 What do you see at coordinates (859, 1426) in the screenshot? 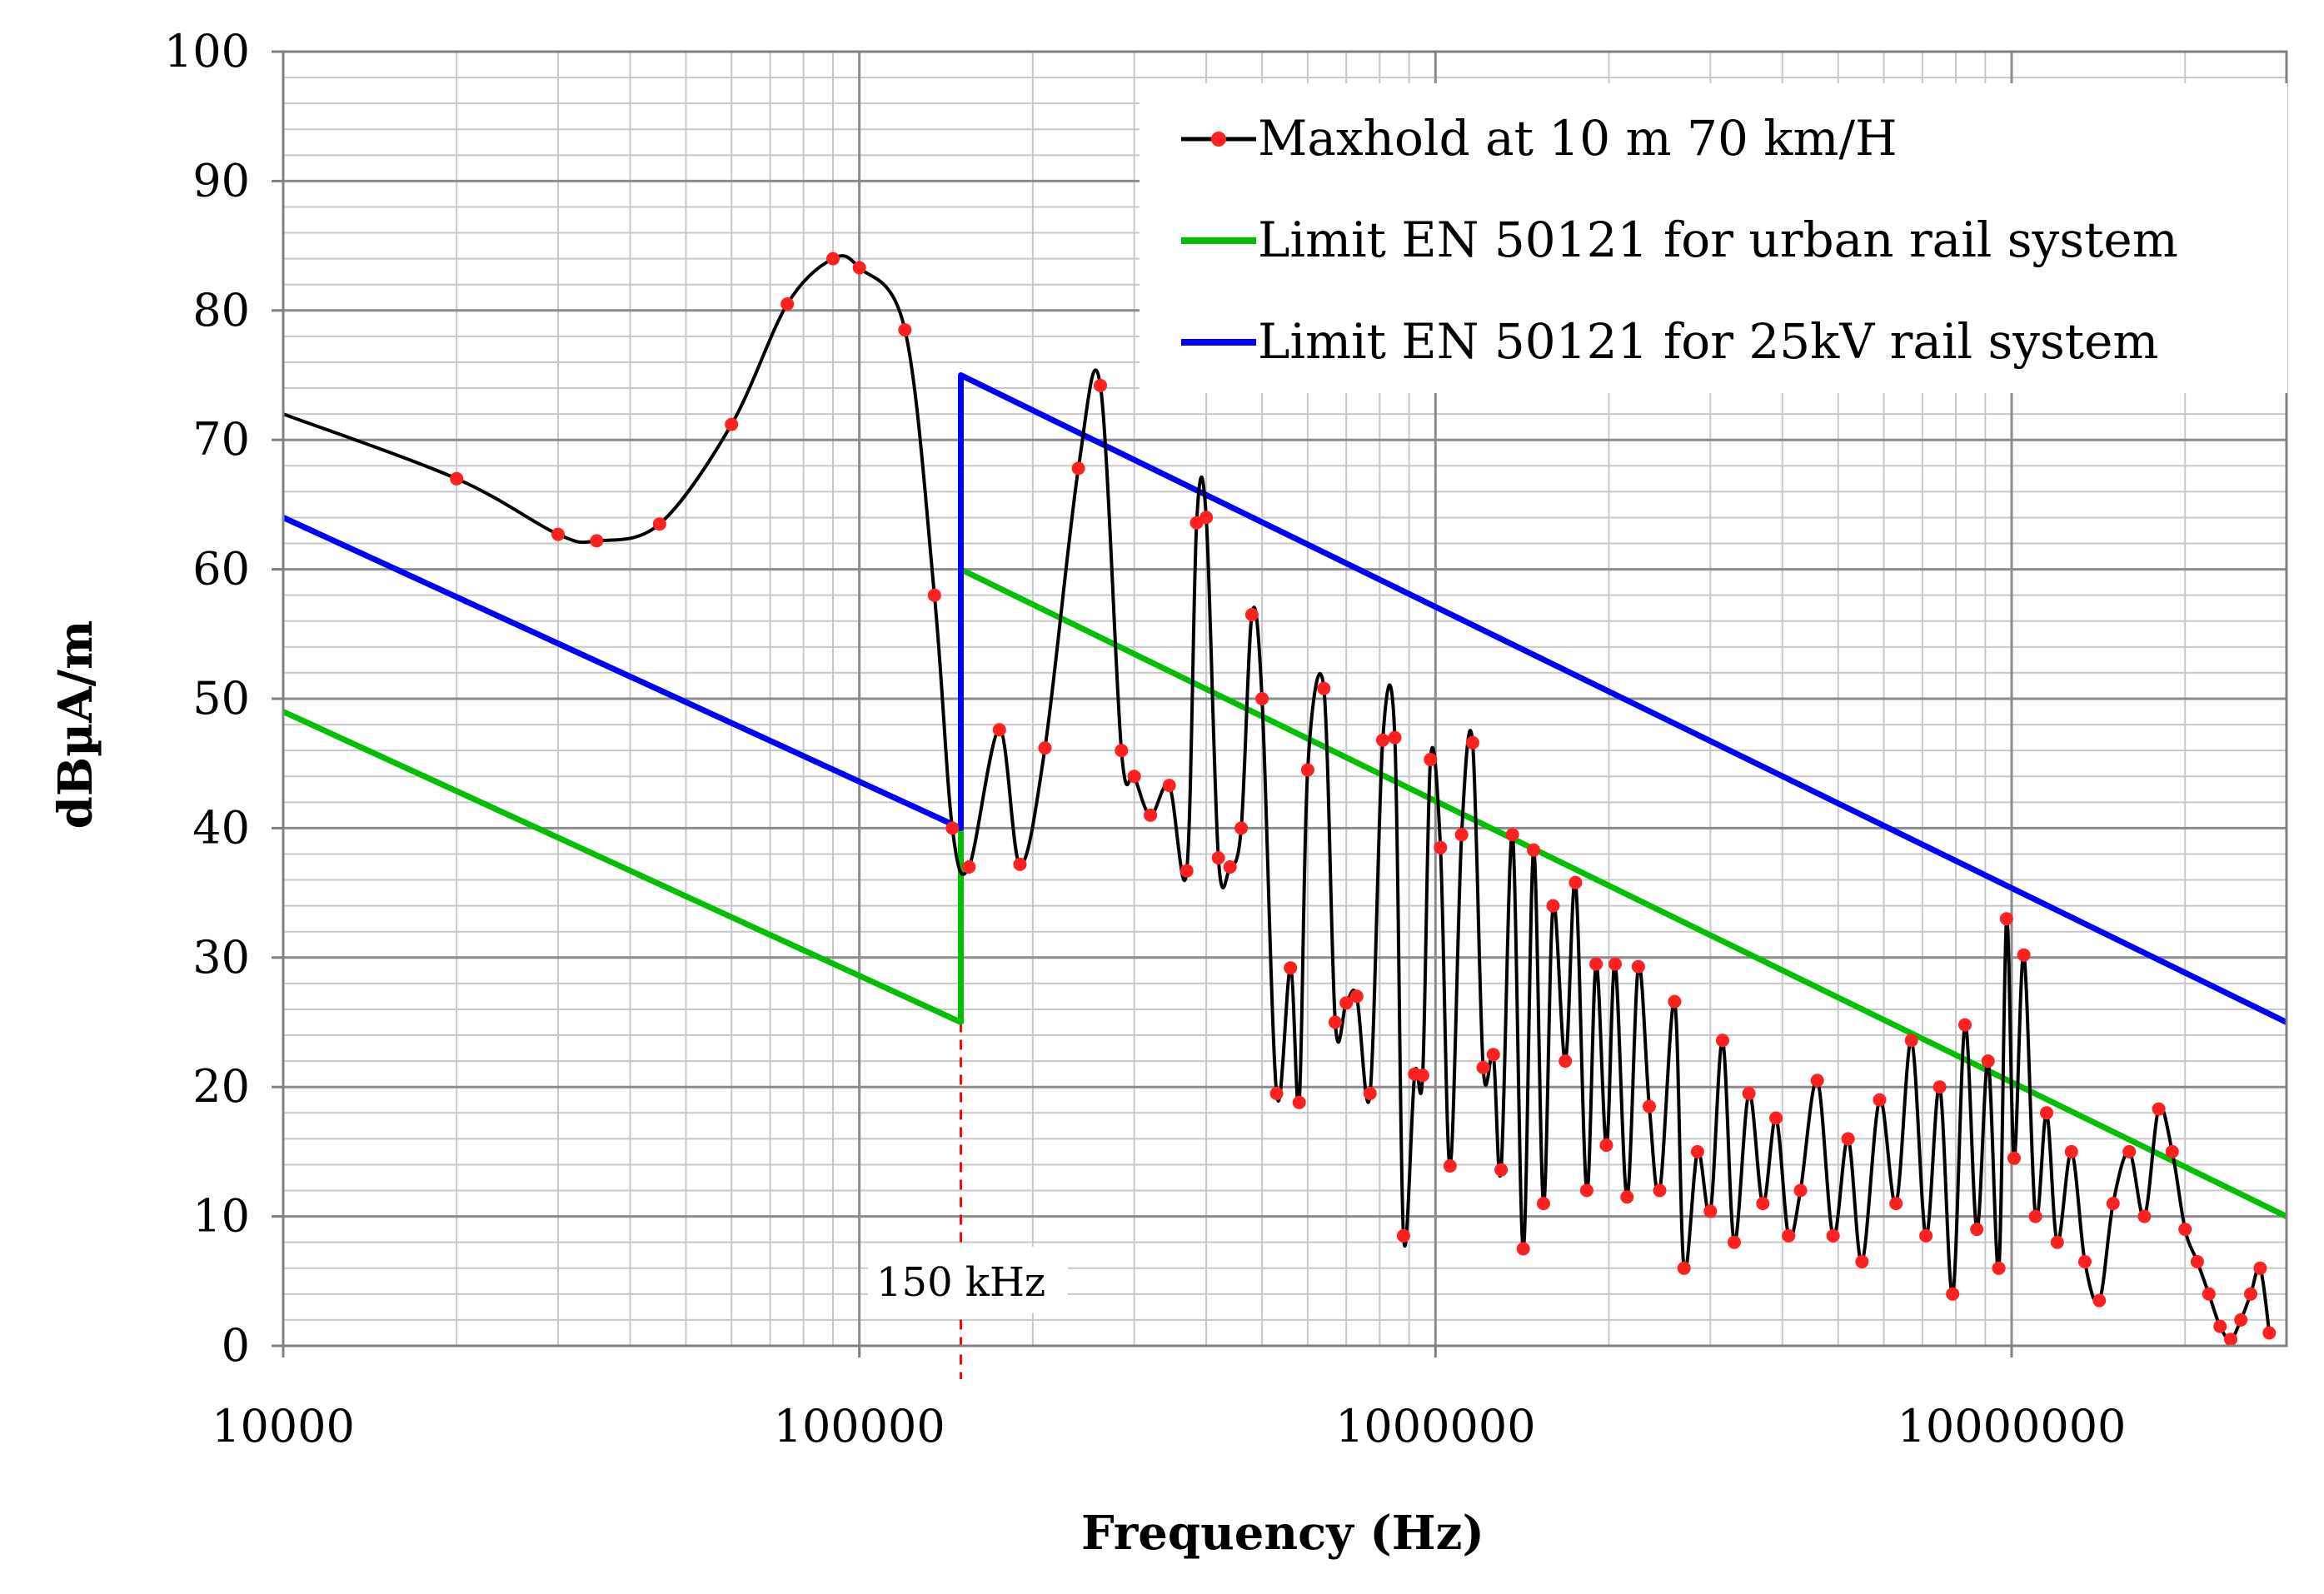
I see `x-tick-label: 100000` at bounding box center [859, 1426].